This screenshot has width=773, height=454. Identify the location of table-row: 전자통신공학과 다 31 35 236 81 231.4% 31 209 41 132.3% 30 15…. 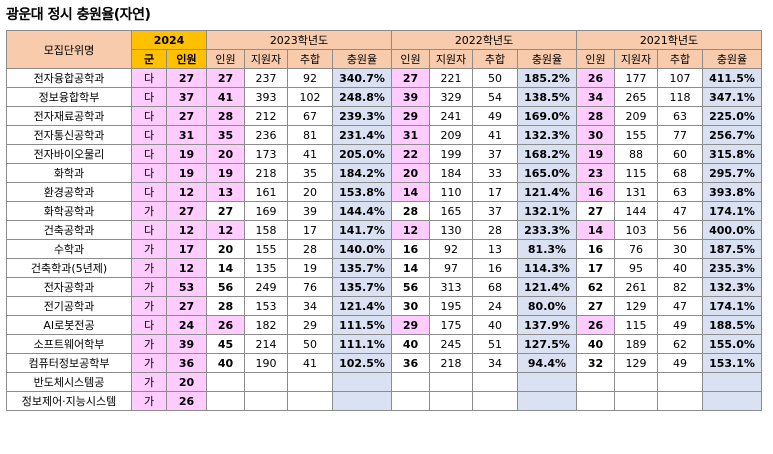
(384, 135).